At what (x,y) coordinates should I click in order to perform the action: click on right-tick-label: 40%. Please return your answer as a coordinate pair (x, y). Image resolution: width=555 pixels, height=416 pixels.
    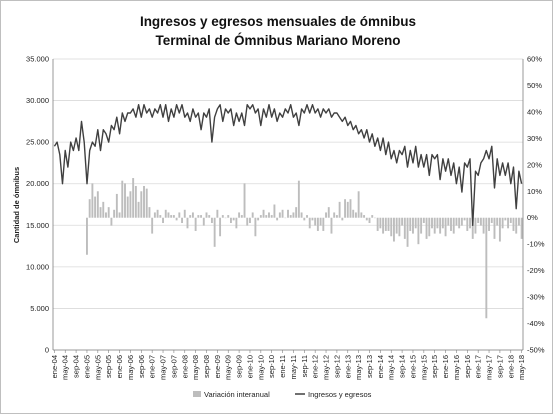
    Looking at the image, I should click on (534, 111).